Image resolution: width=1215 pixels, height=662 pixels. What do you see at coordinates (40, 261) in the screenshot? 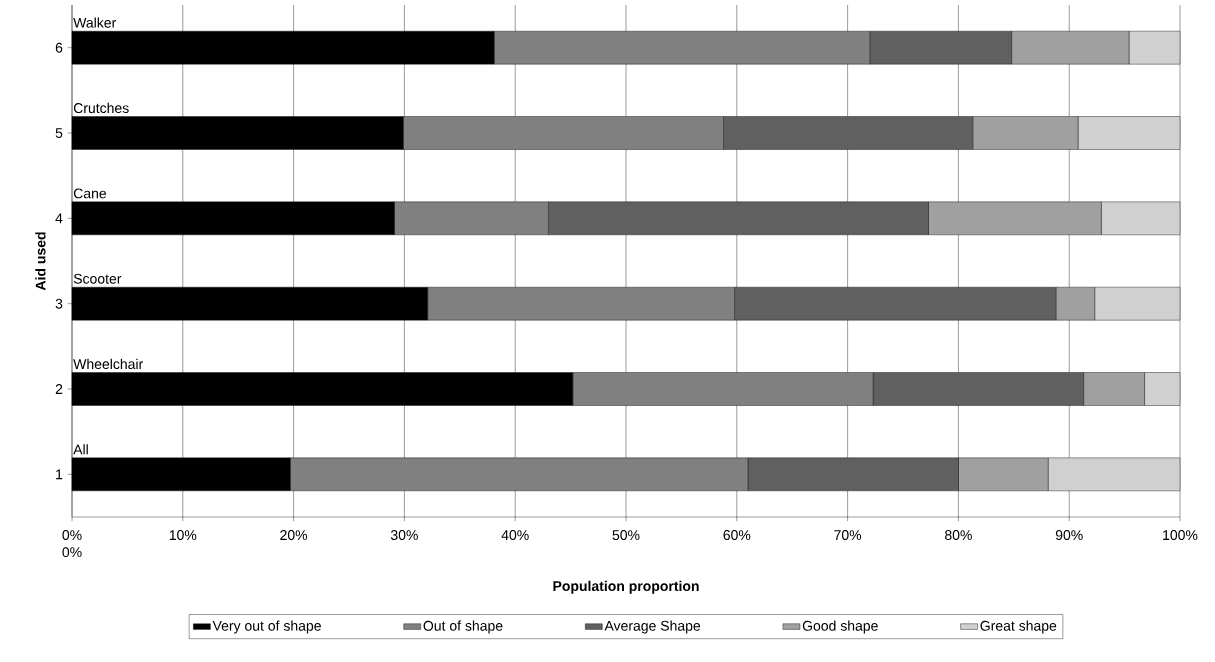
I see `y-axis-title: Aid used` at bounding box center [40, 261].